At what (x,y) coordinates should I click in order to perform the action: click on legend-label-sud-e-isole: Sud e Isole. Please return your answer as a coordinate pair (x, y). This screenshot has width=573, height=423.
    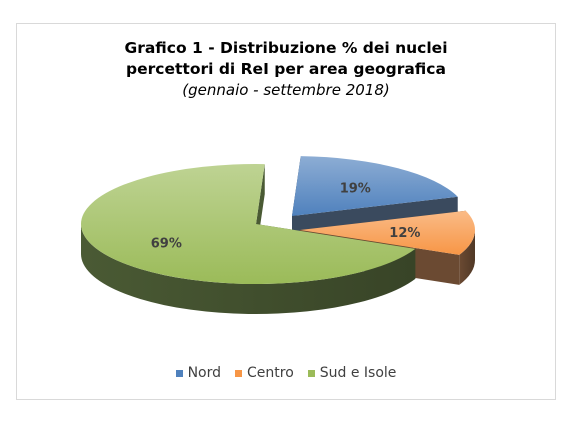
    Looking at the image, I should click on (358, 373).